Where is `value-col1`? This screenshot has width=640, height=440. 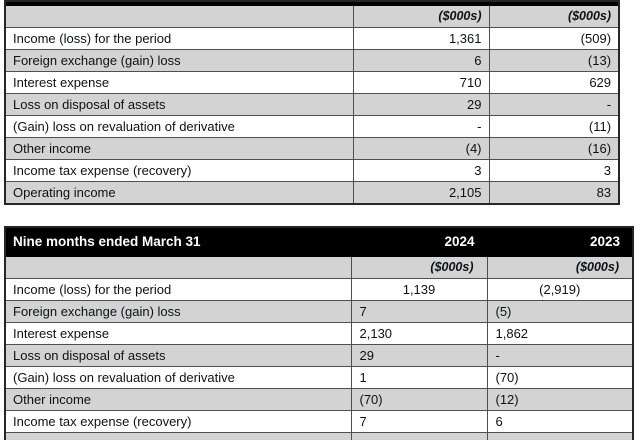
value-col1 is located at coordinates (419, 436).